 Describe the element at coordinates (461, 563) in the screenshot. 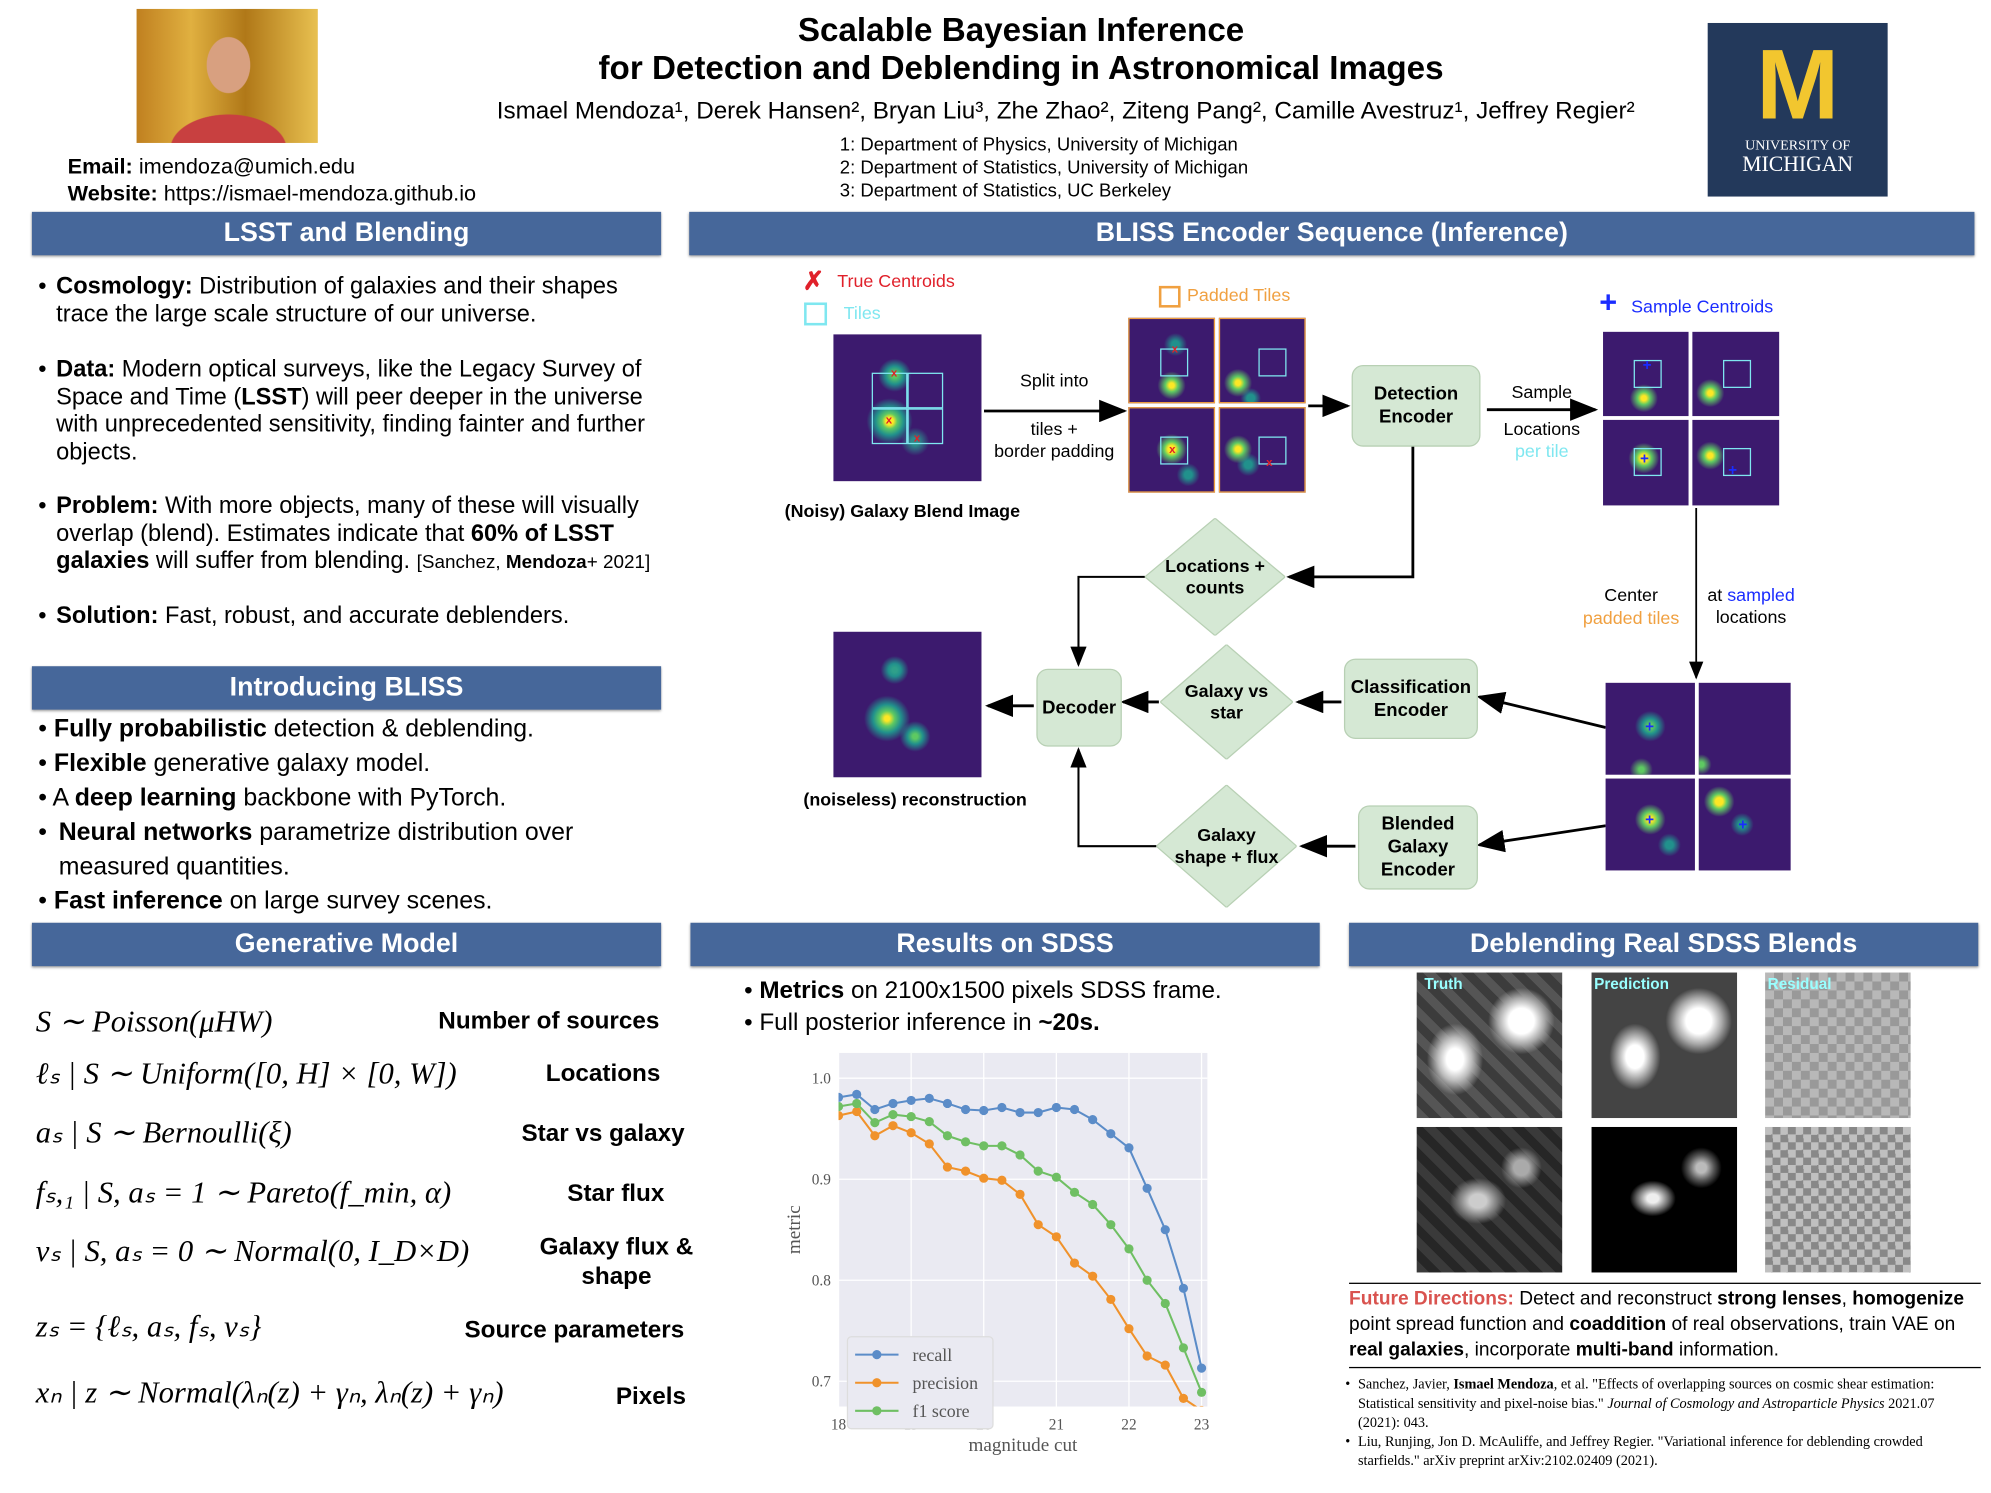

I see `text-segment: [Sanchez,` at that location.